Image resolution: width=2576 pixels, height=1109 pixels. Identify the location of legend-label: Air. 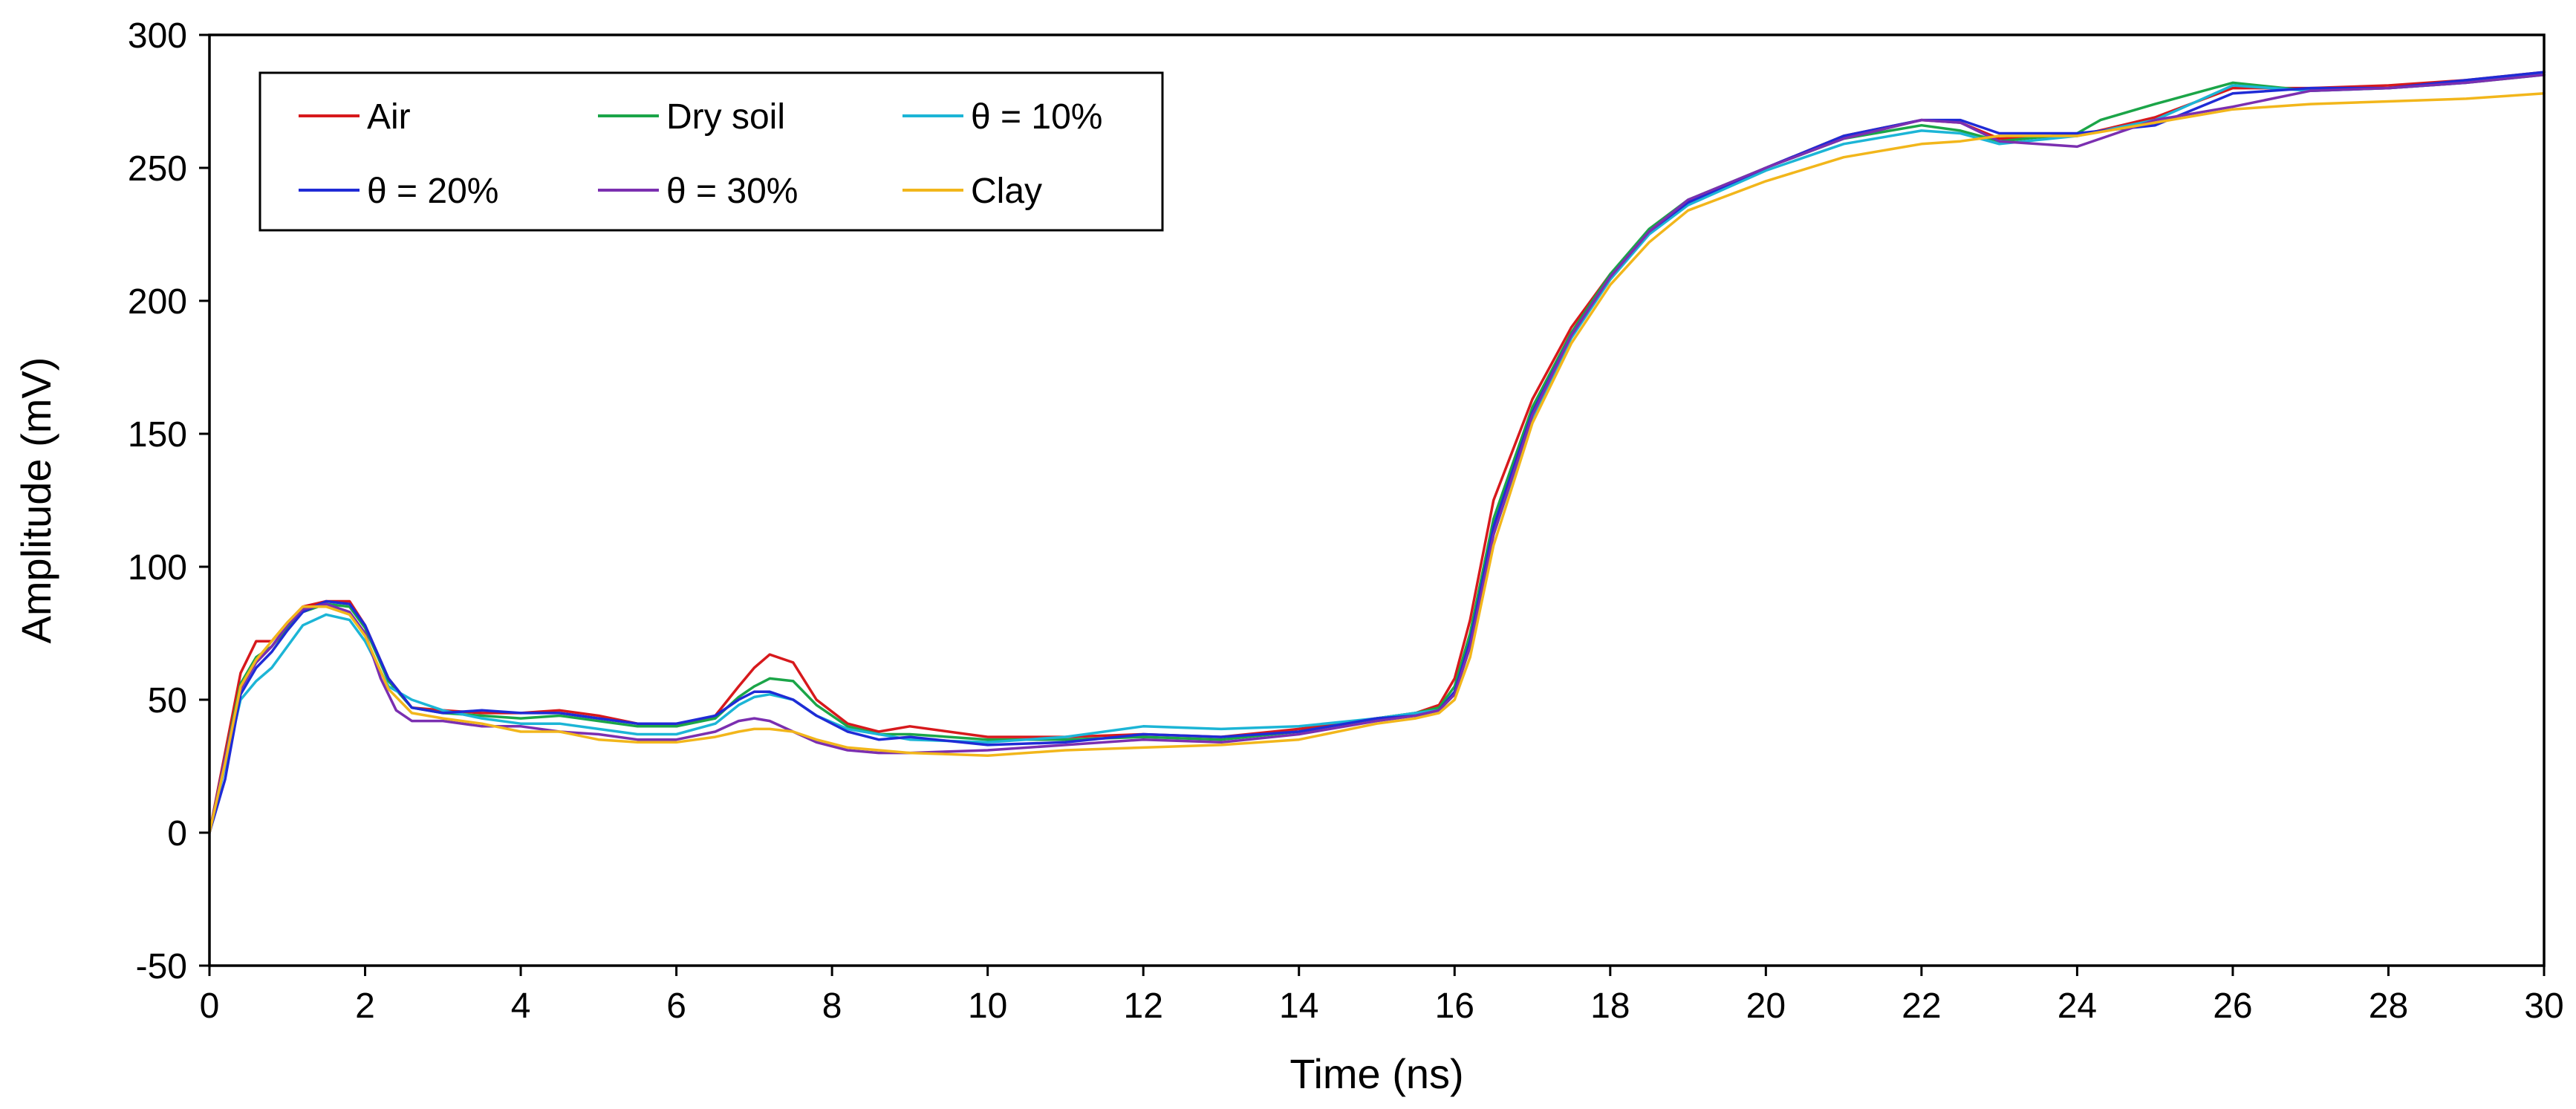
(389, 117).